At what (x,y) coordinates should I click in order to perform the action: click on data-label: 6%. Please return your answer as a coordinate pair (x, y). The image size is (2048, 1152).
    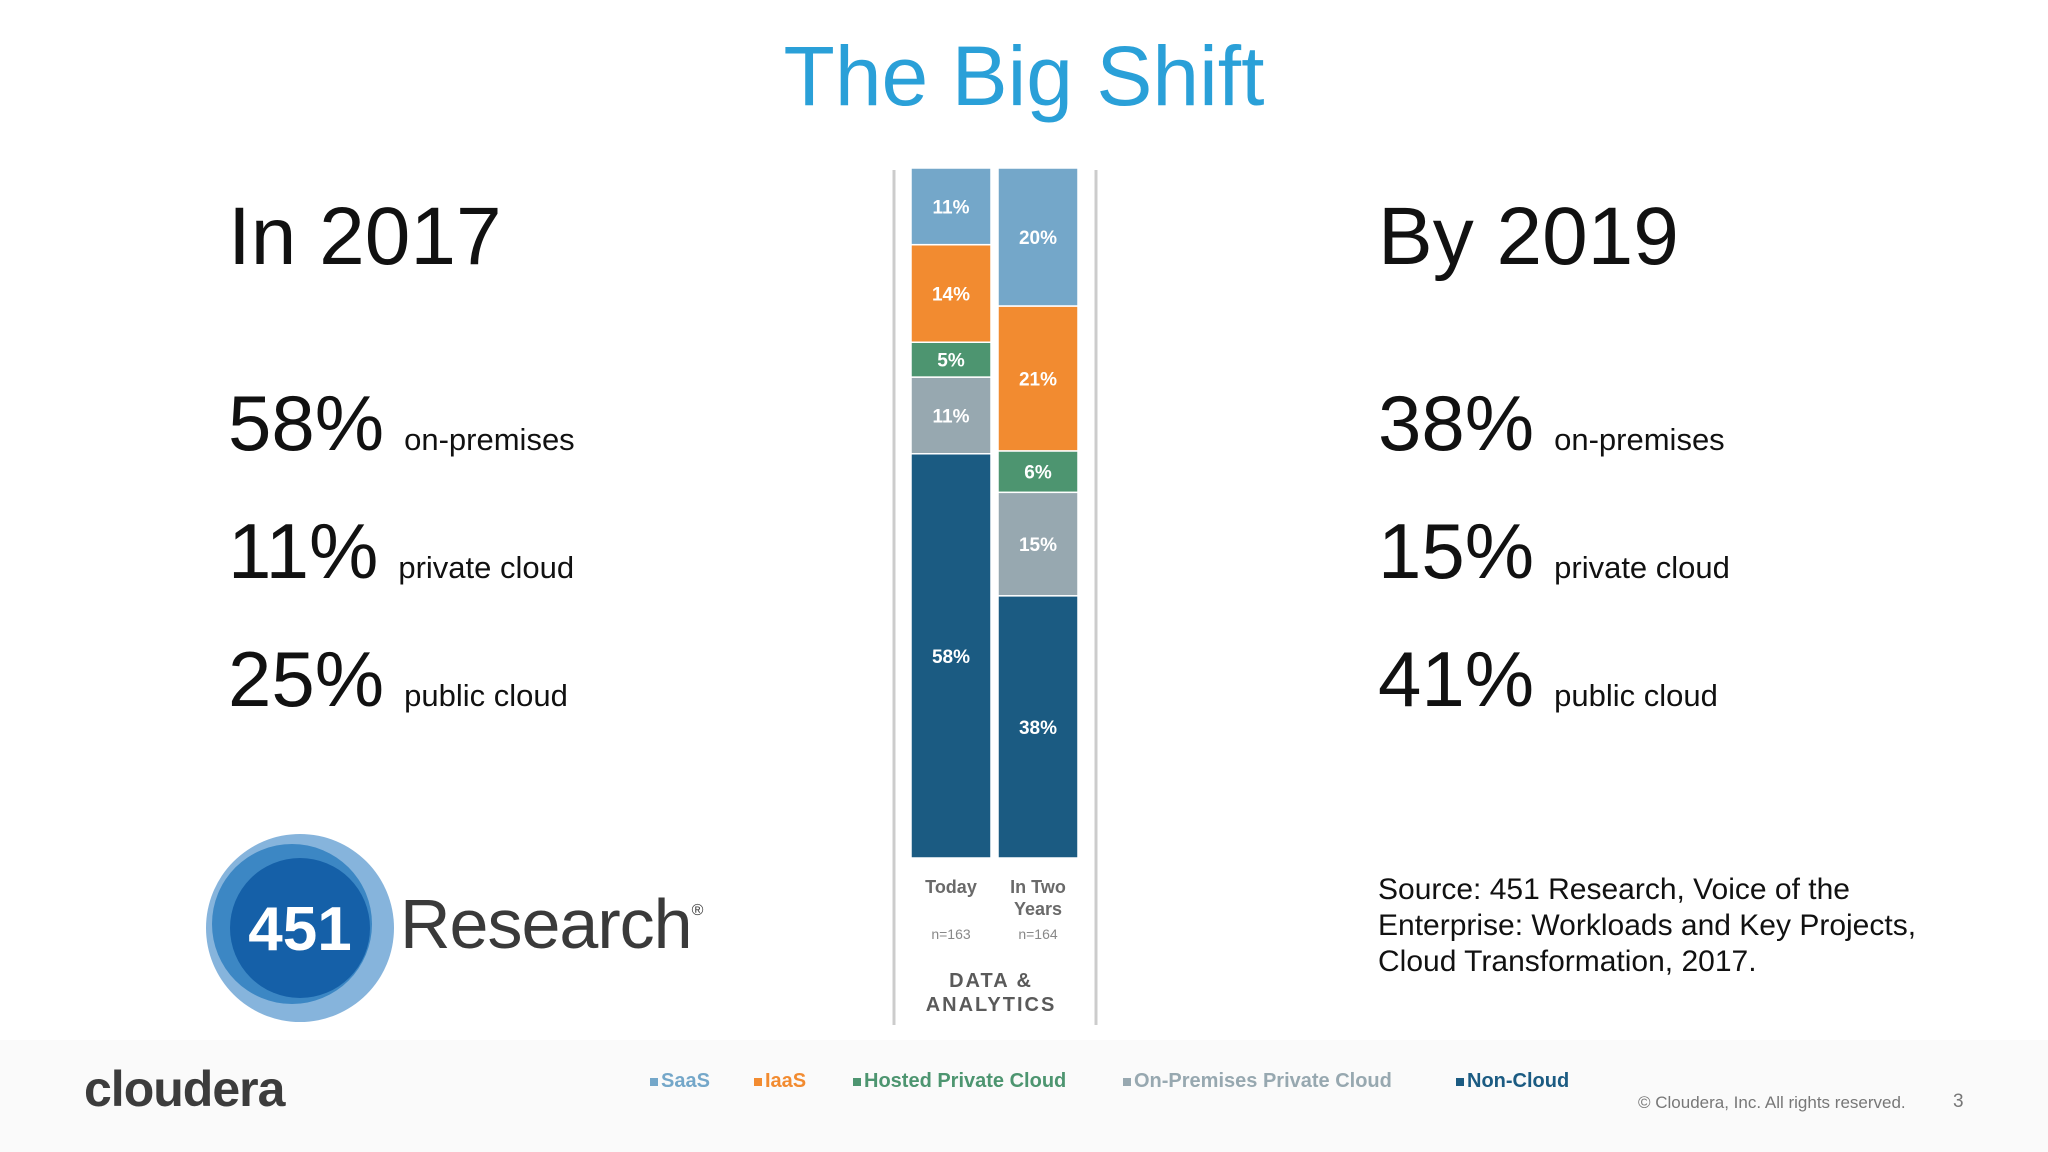
    Looking at the image, I should click on (1038, 473).